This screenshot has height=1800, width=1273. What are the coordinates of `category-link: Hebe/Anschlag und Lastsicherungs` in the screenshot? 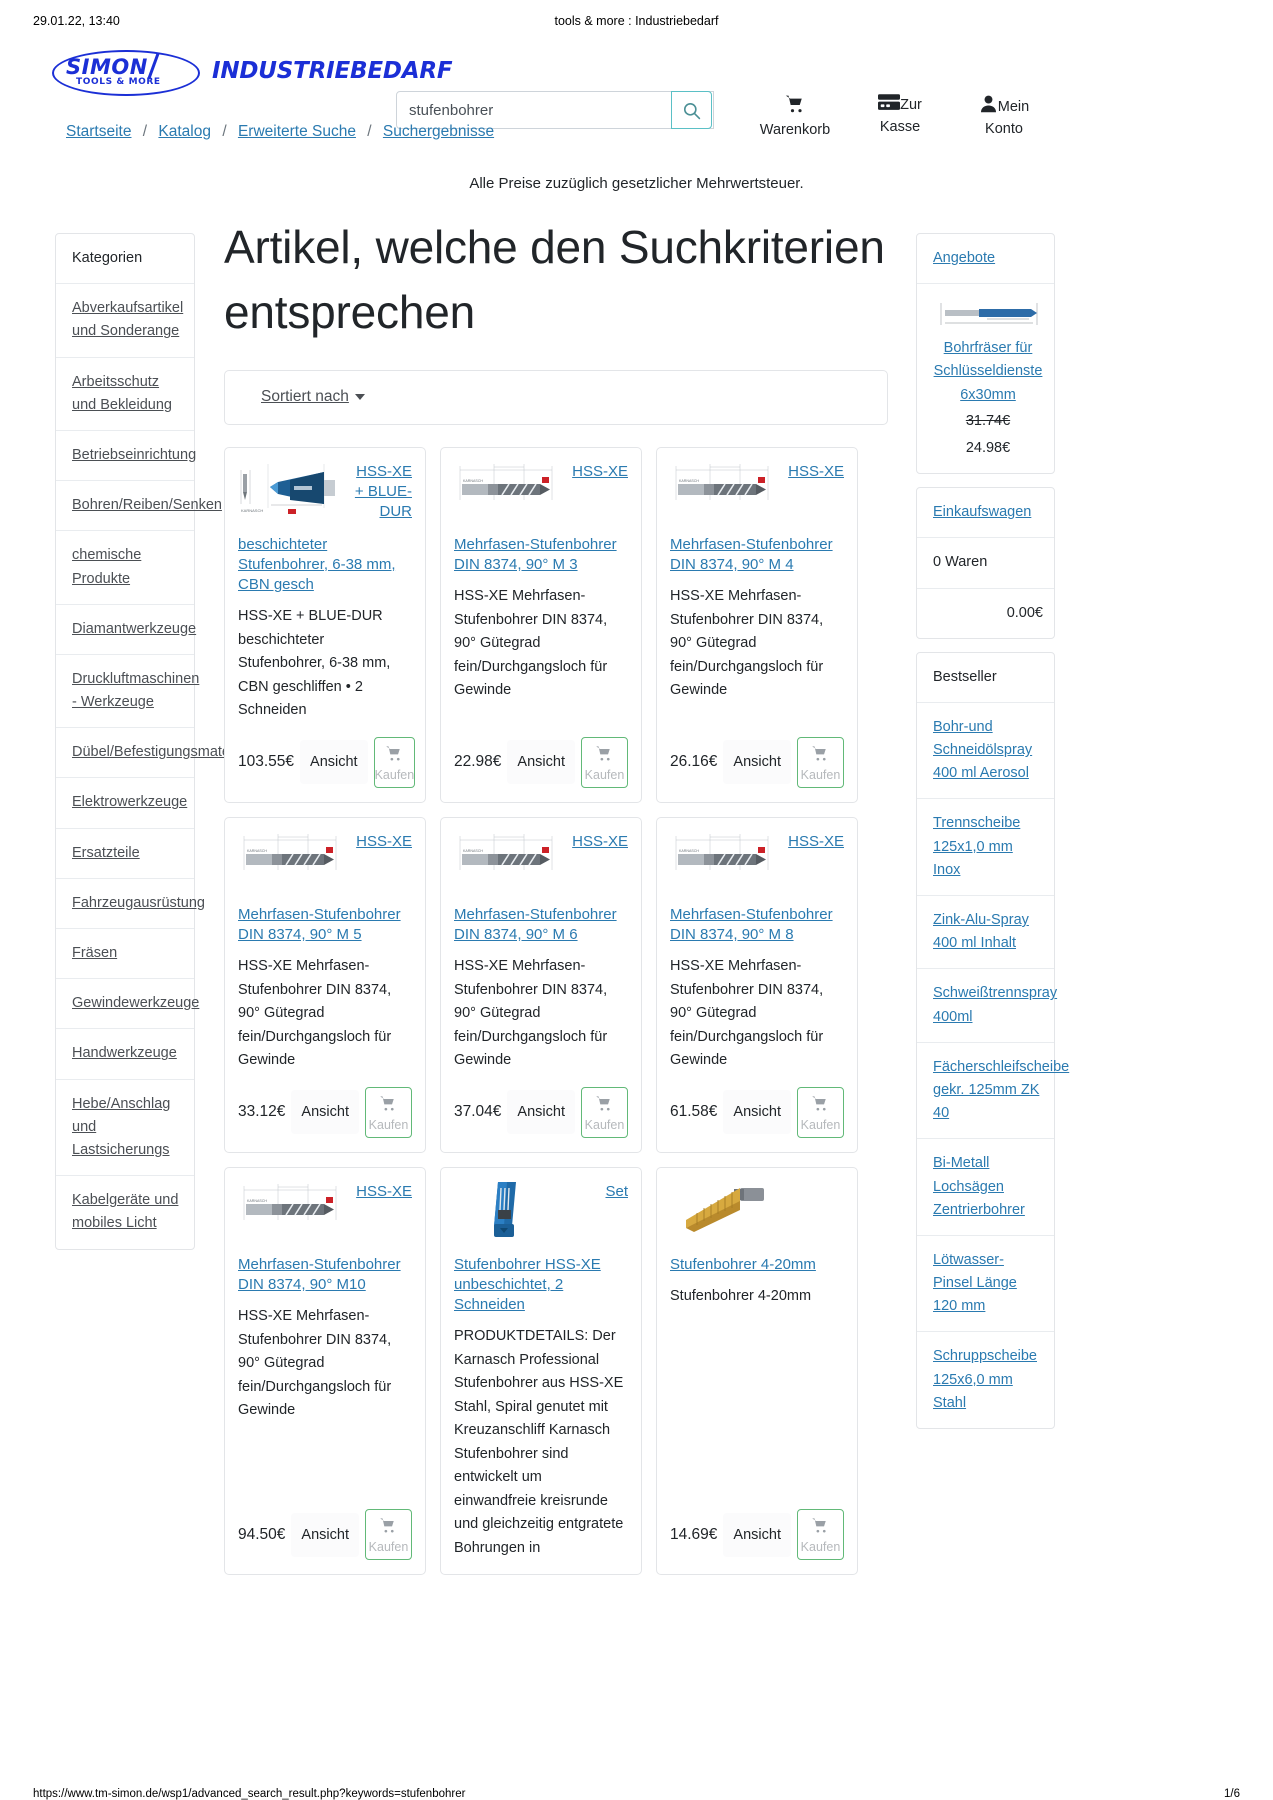 It's located at (121, 1126).